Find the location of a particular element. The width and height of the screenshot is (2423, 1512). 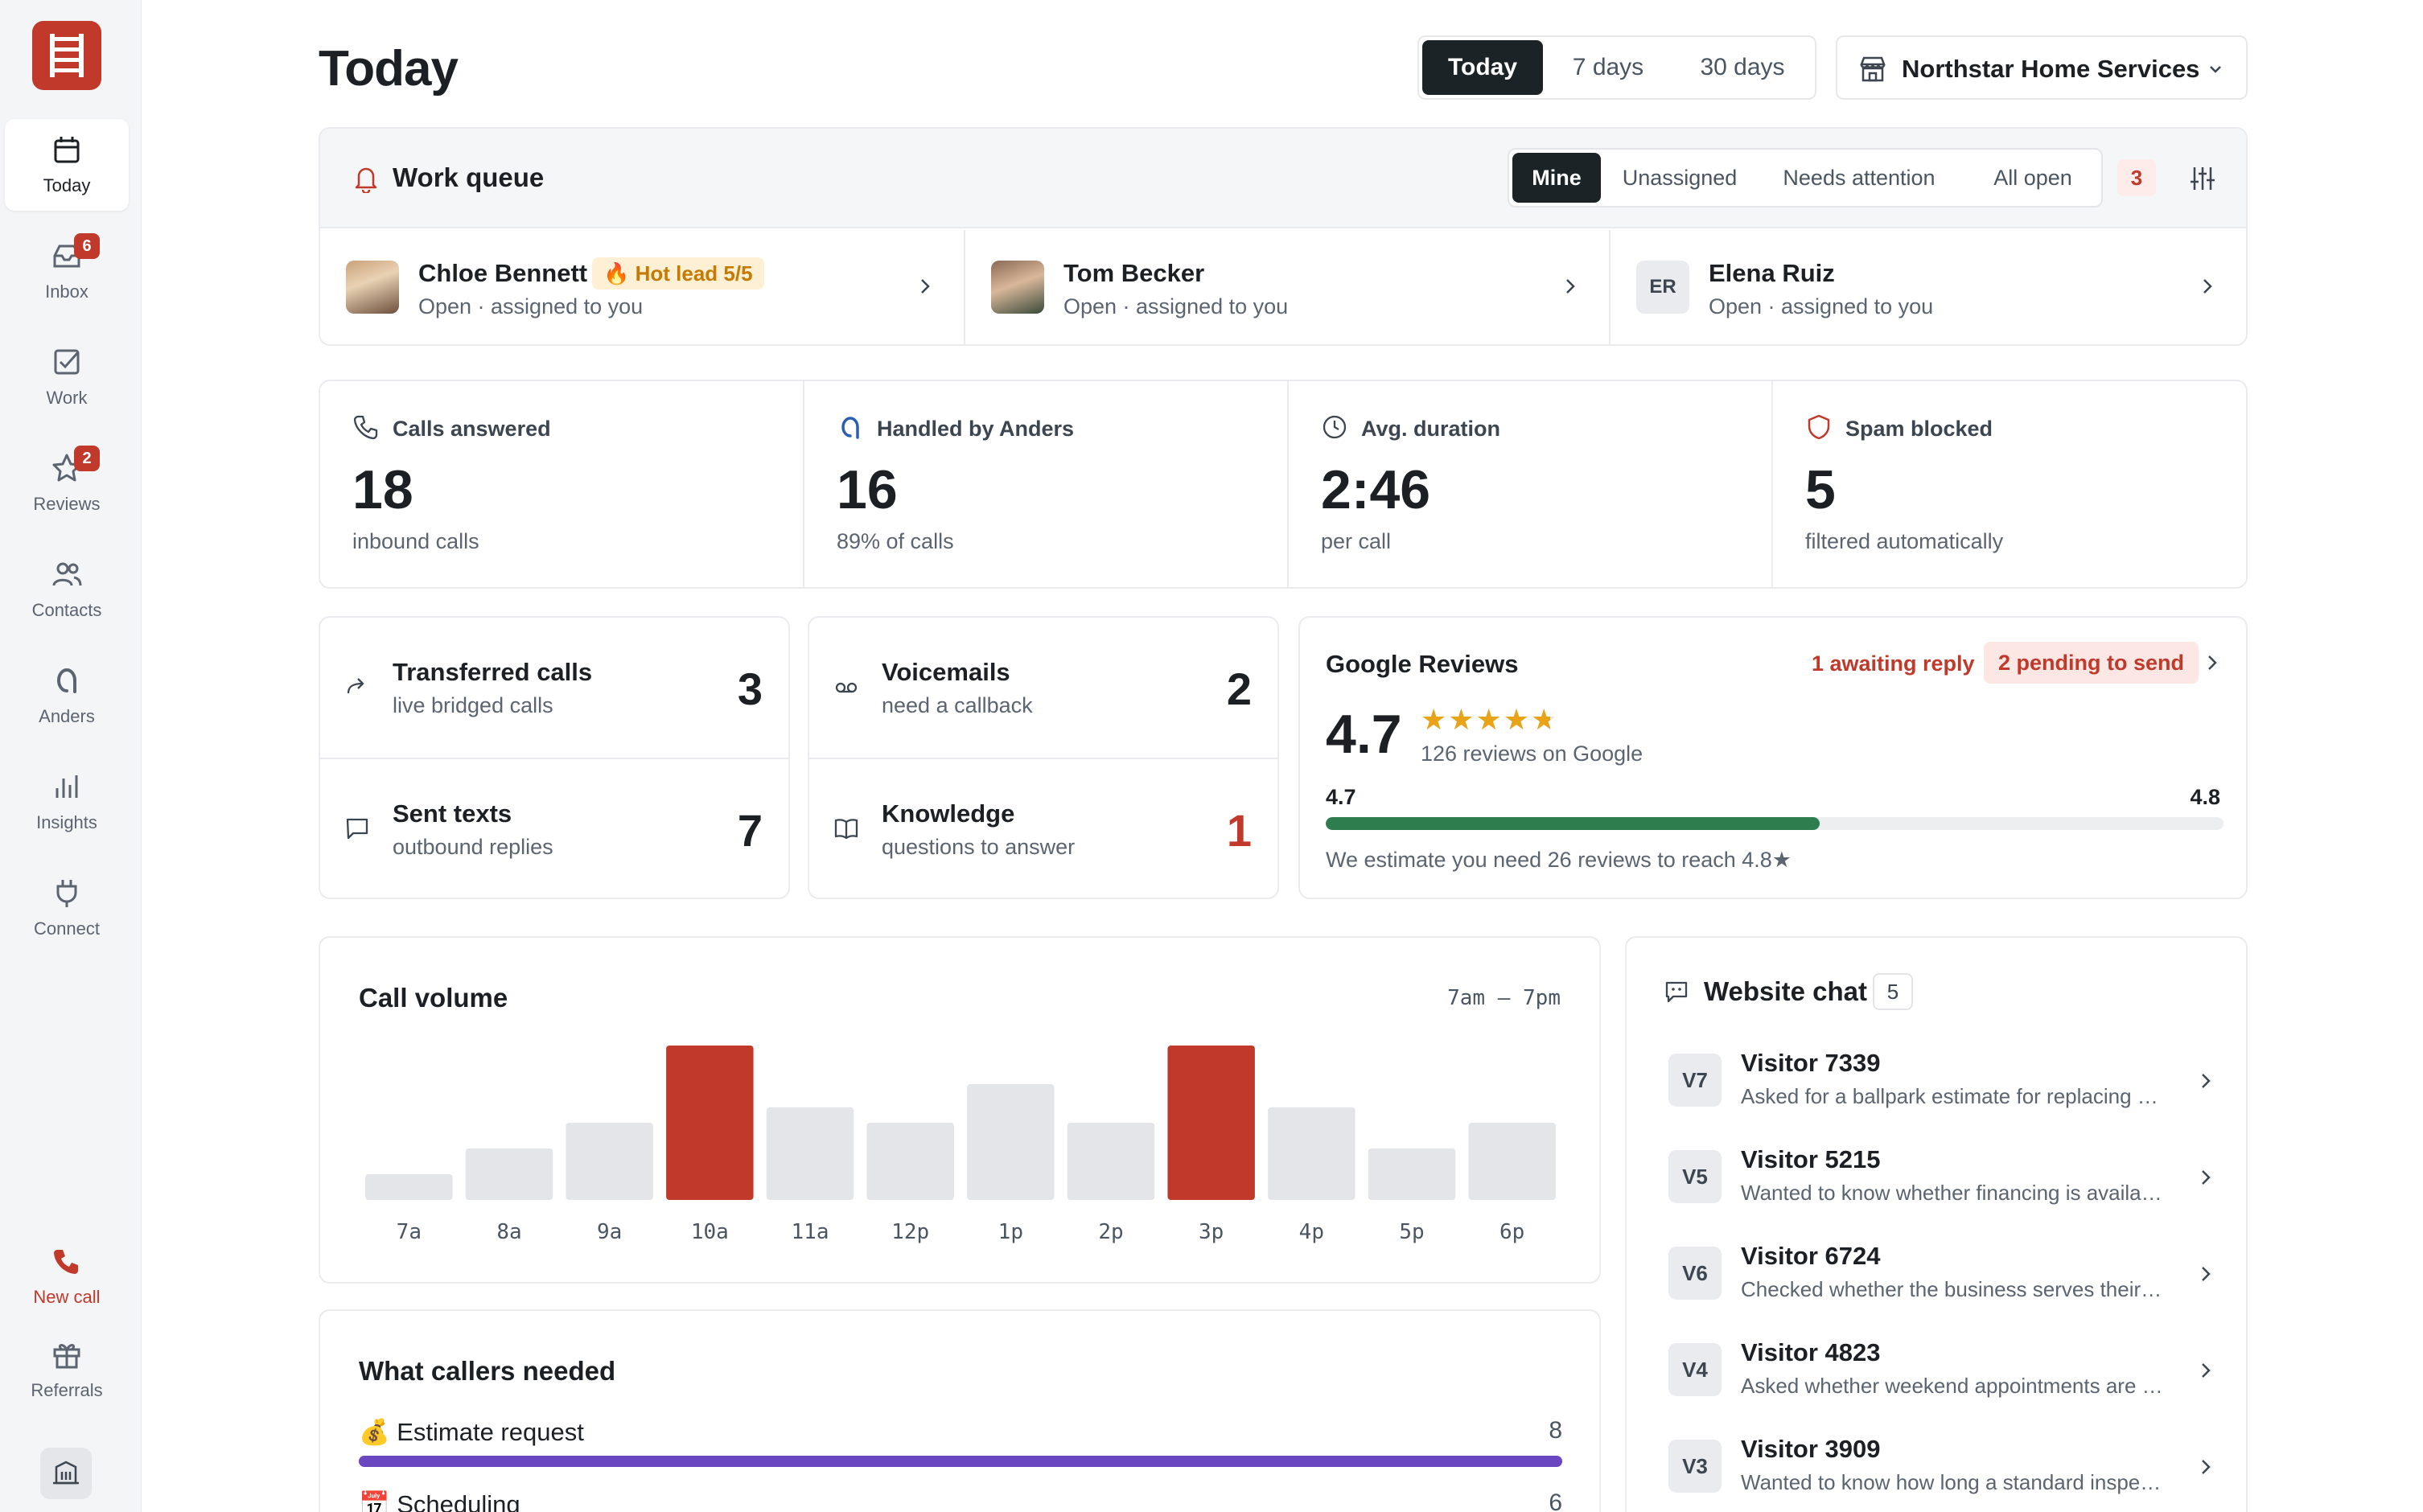

stat-value: 2:46 is located at coordinates (1376, 490).